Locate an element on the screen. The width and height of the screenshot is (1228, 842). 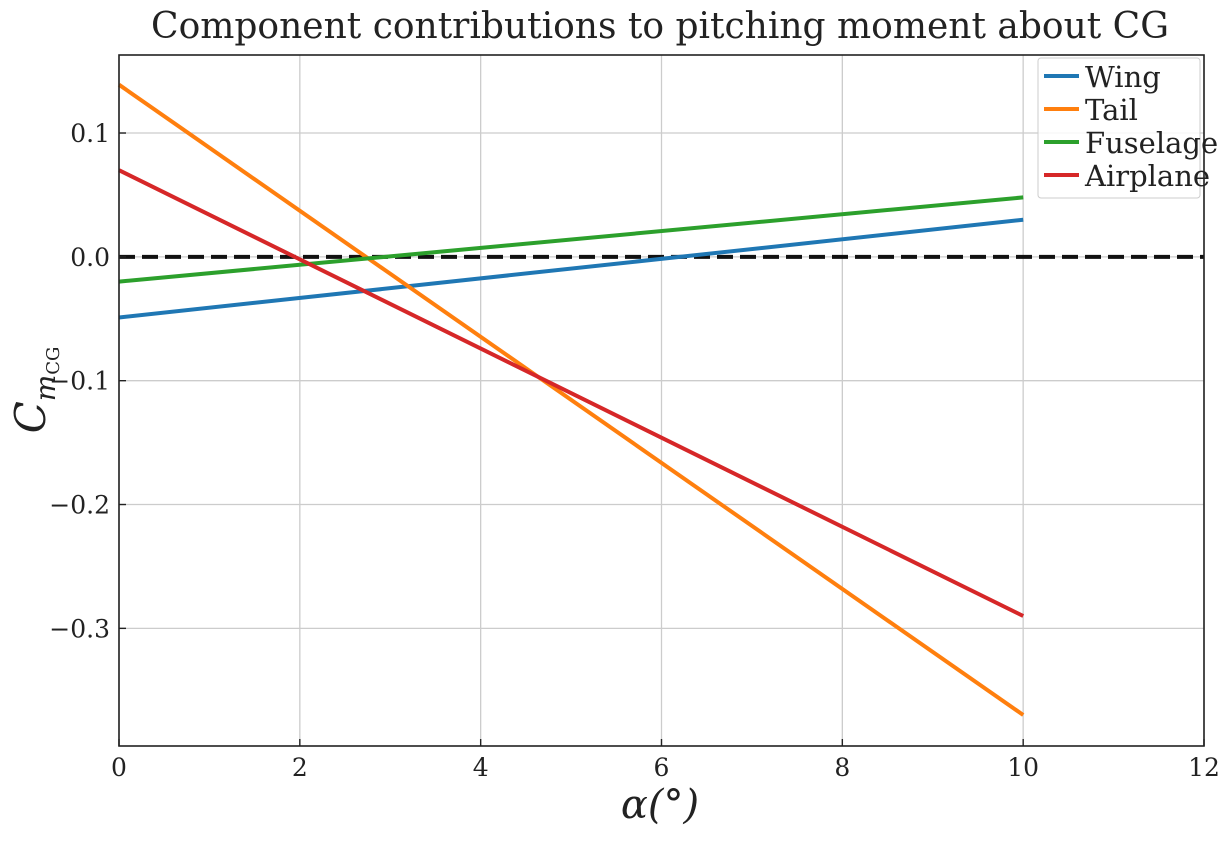
y-tick-label: −0.2 is located at coordinates (79, 505).